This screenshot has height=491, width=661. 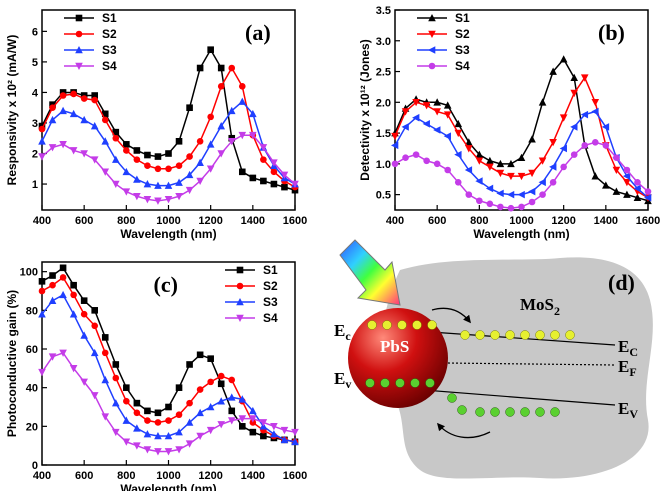 What do you see at coordinates (342, 332) in the screenshot?
I see `pbs-ec: Ec` at bounding box center [342, 332].